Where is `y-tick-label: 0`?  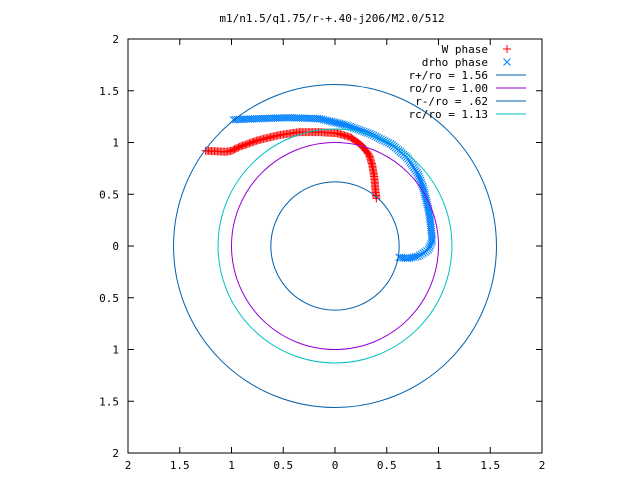 y-tick-label: 0 is located at coordinates (115, 246).